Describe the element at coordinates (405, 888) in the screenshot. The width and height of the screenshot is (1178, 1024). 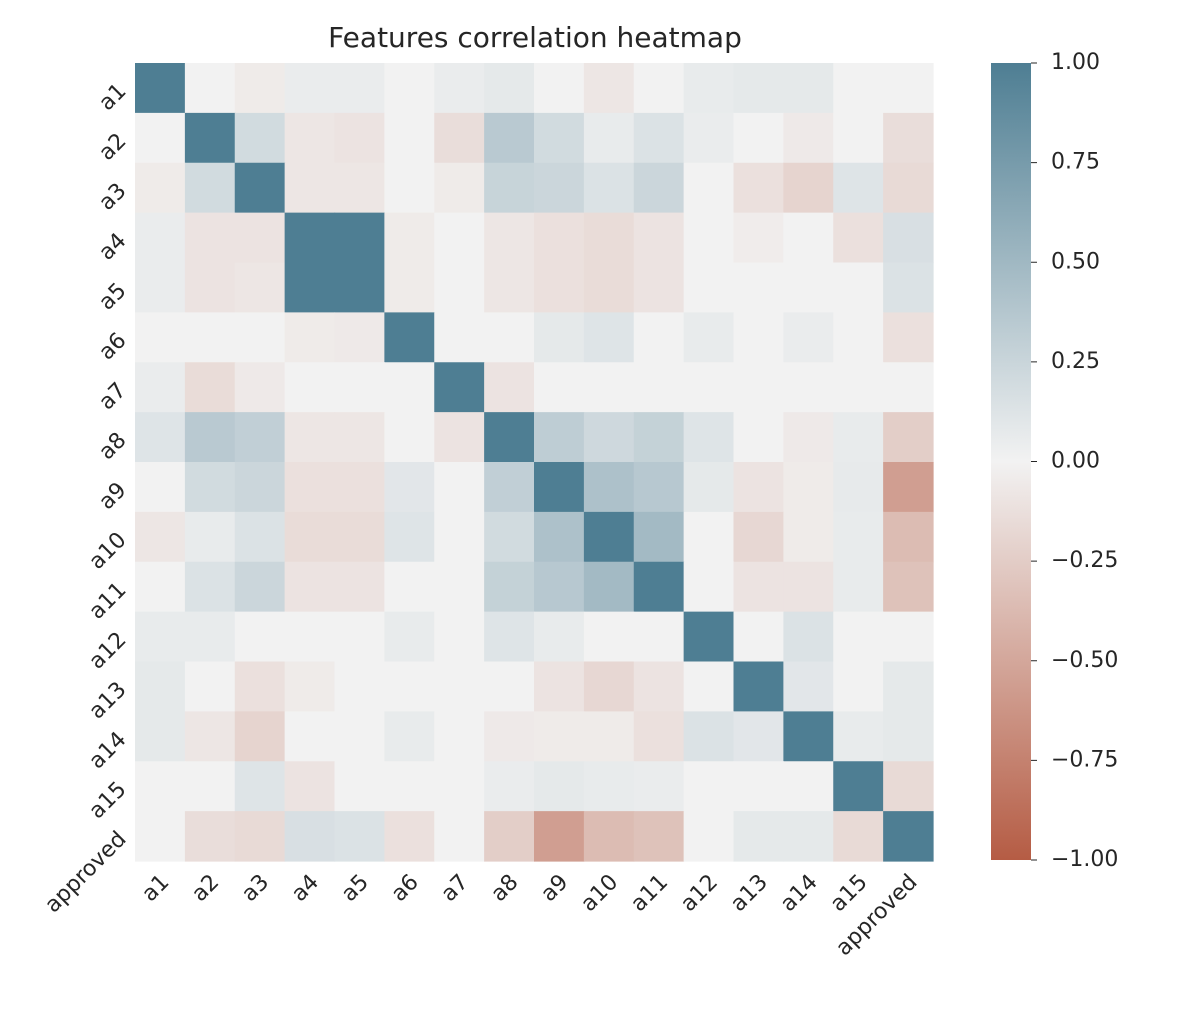
I see `x-tick-label: a6` at that location.